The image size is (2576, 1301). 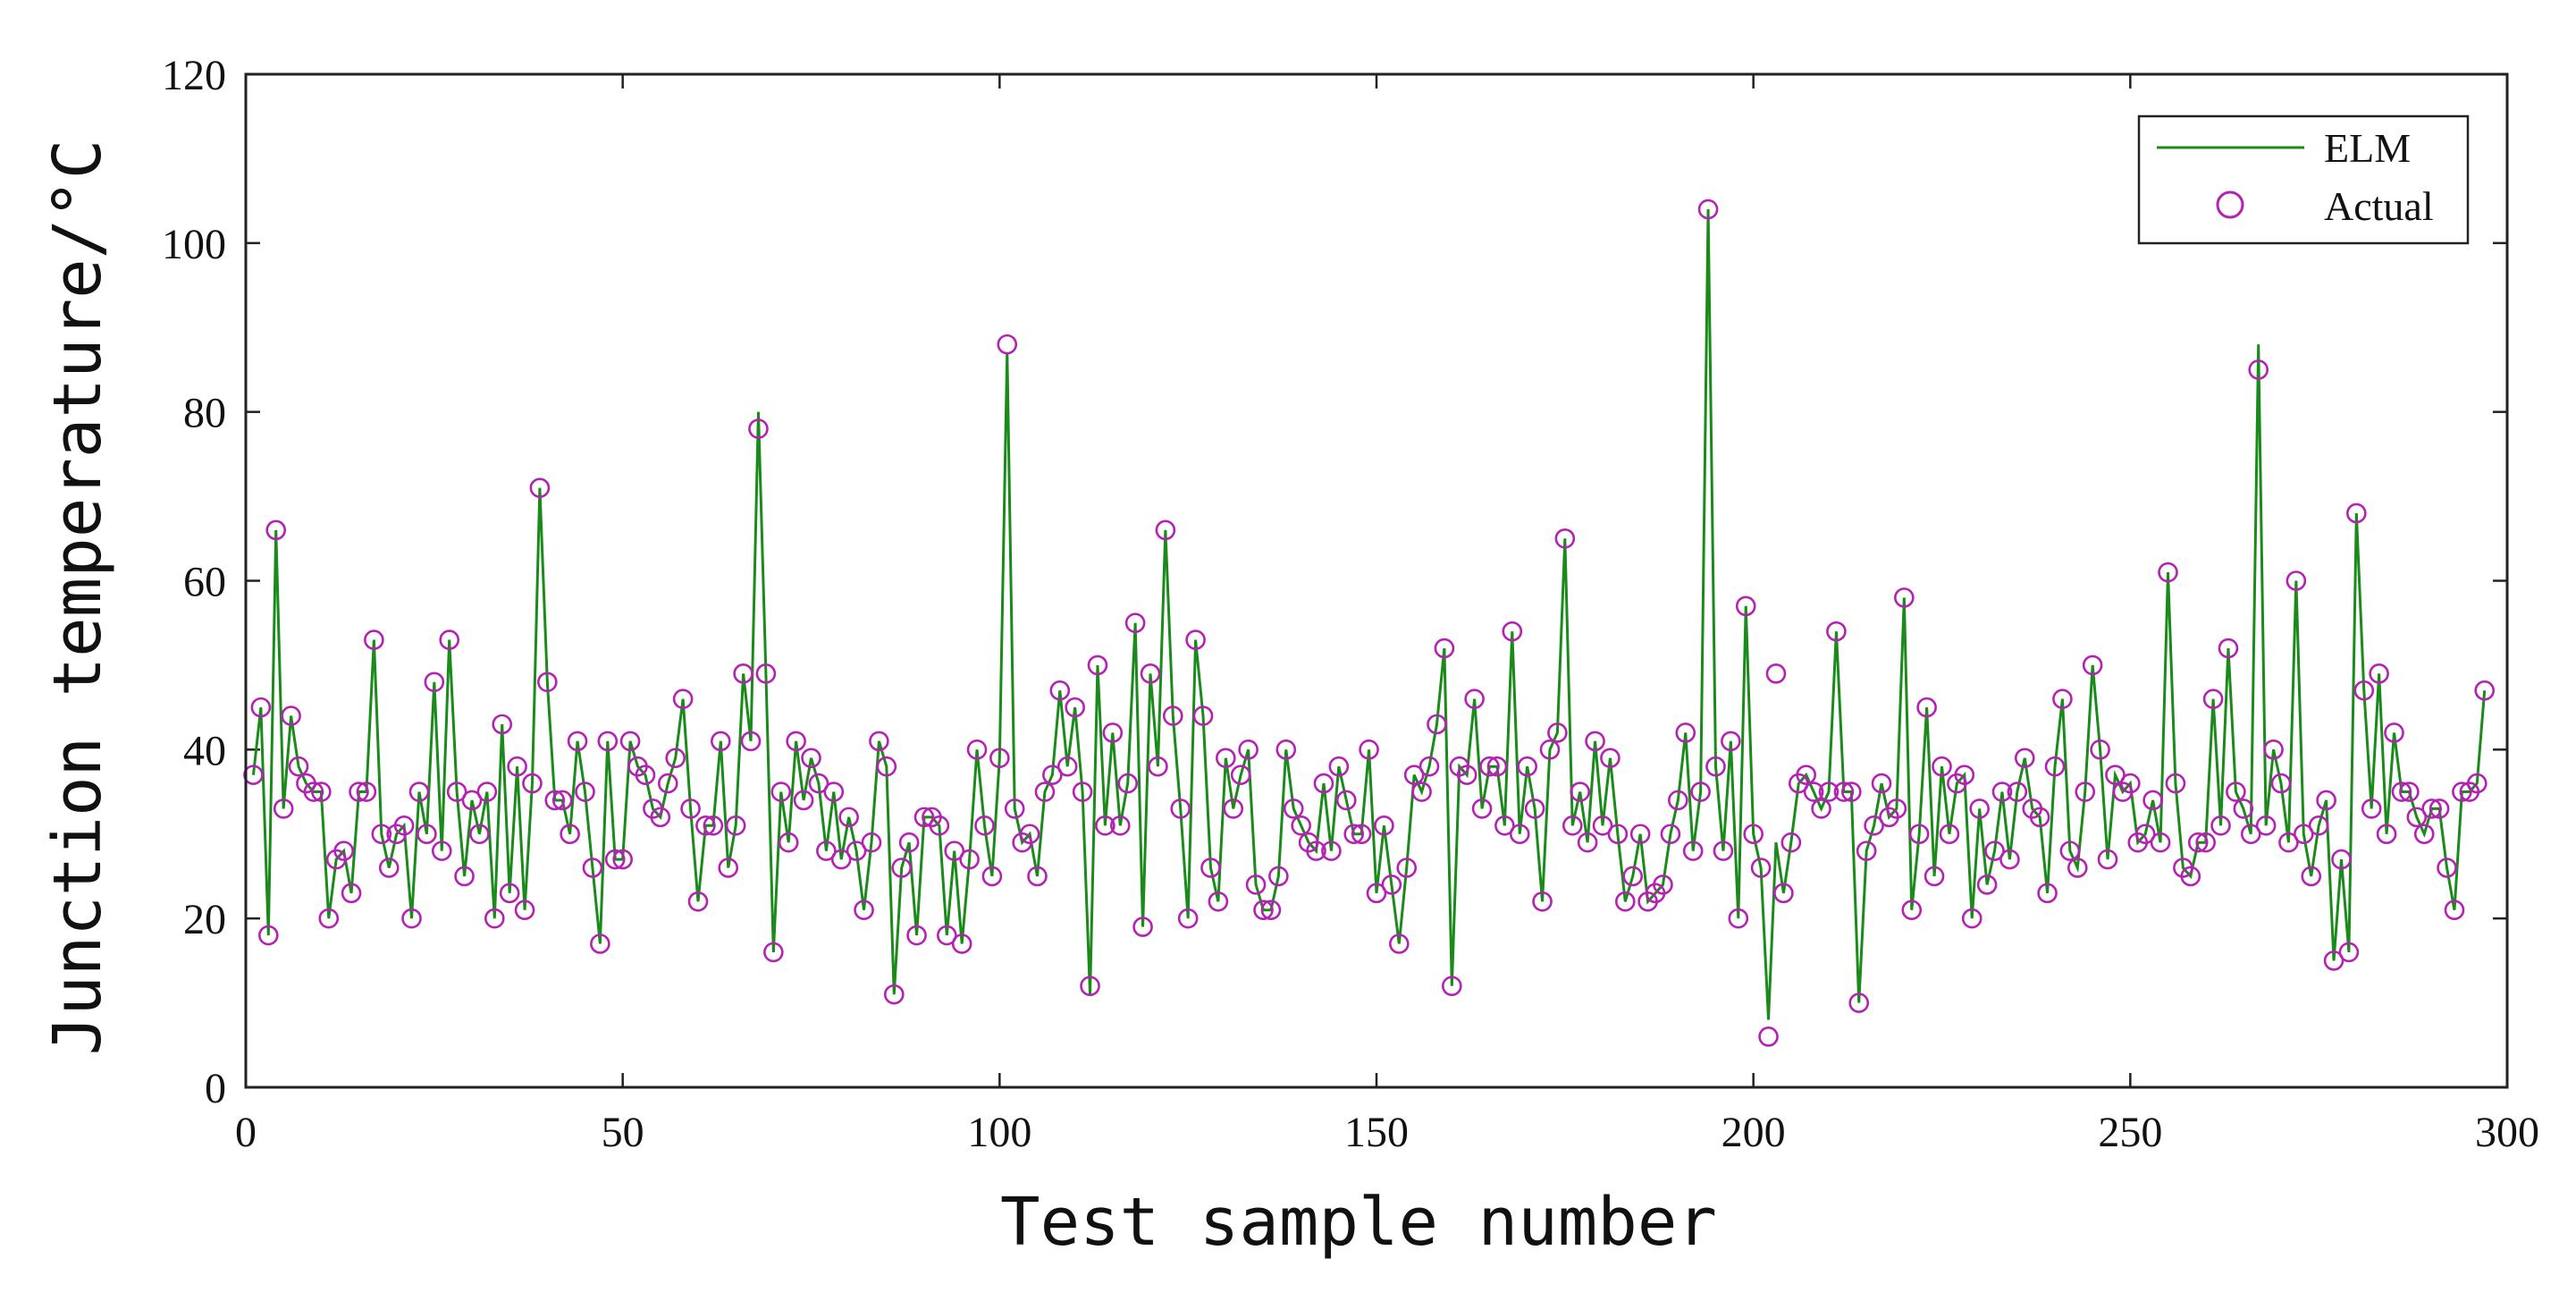 I want to click on x-tick-label: 0, so click(x=246, y=1133).